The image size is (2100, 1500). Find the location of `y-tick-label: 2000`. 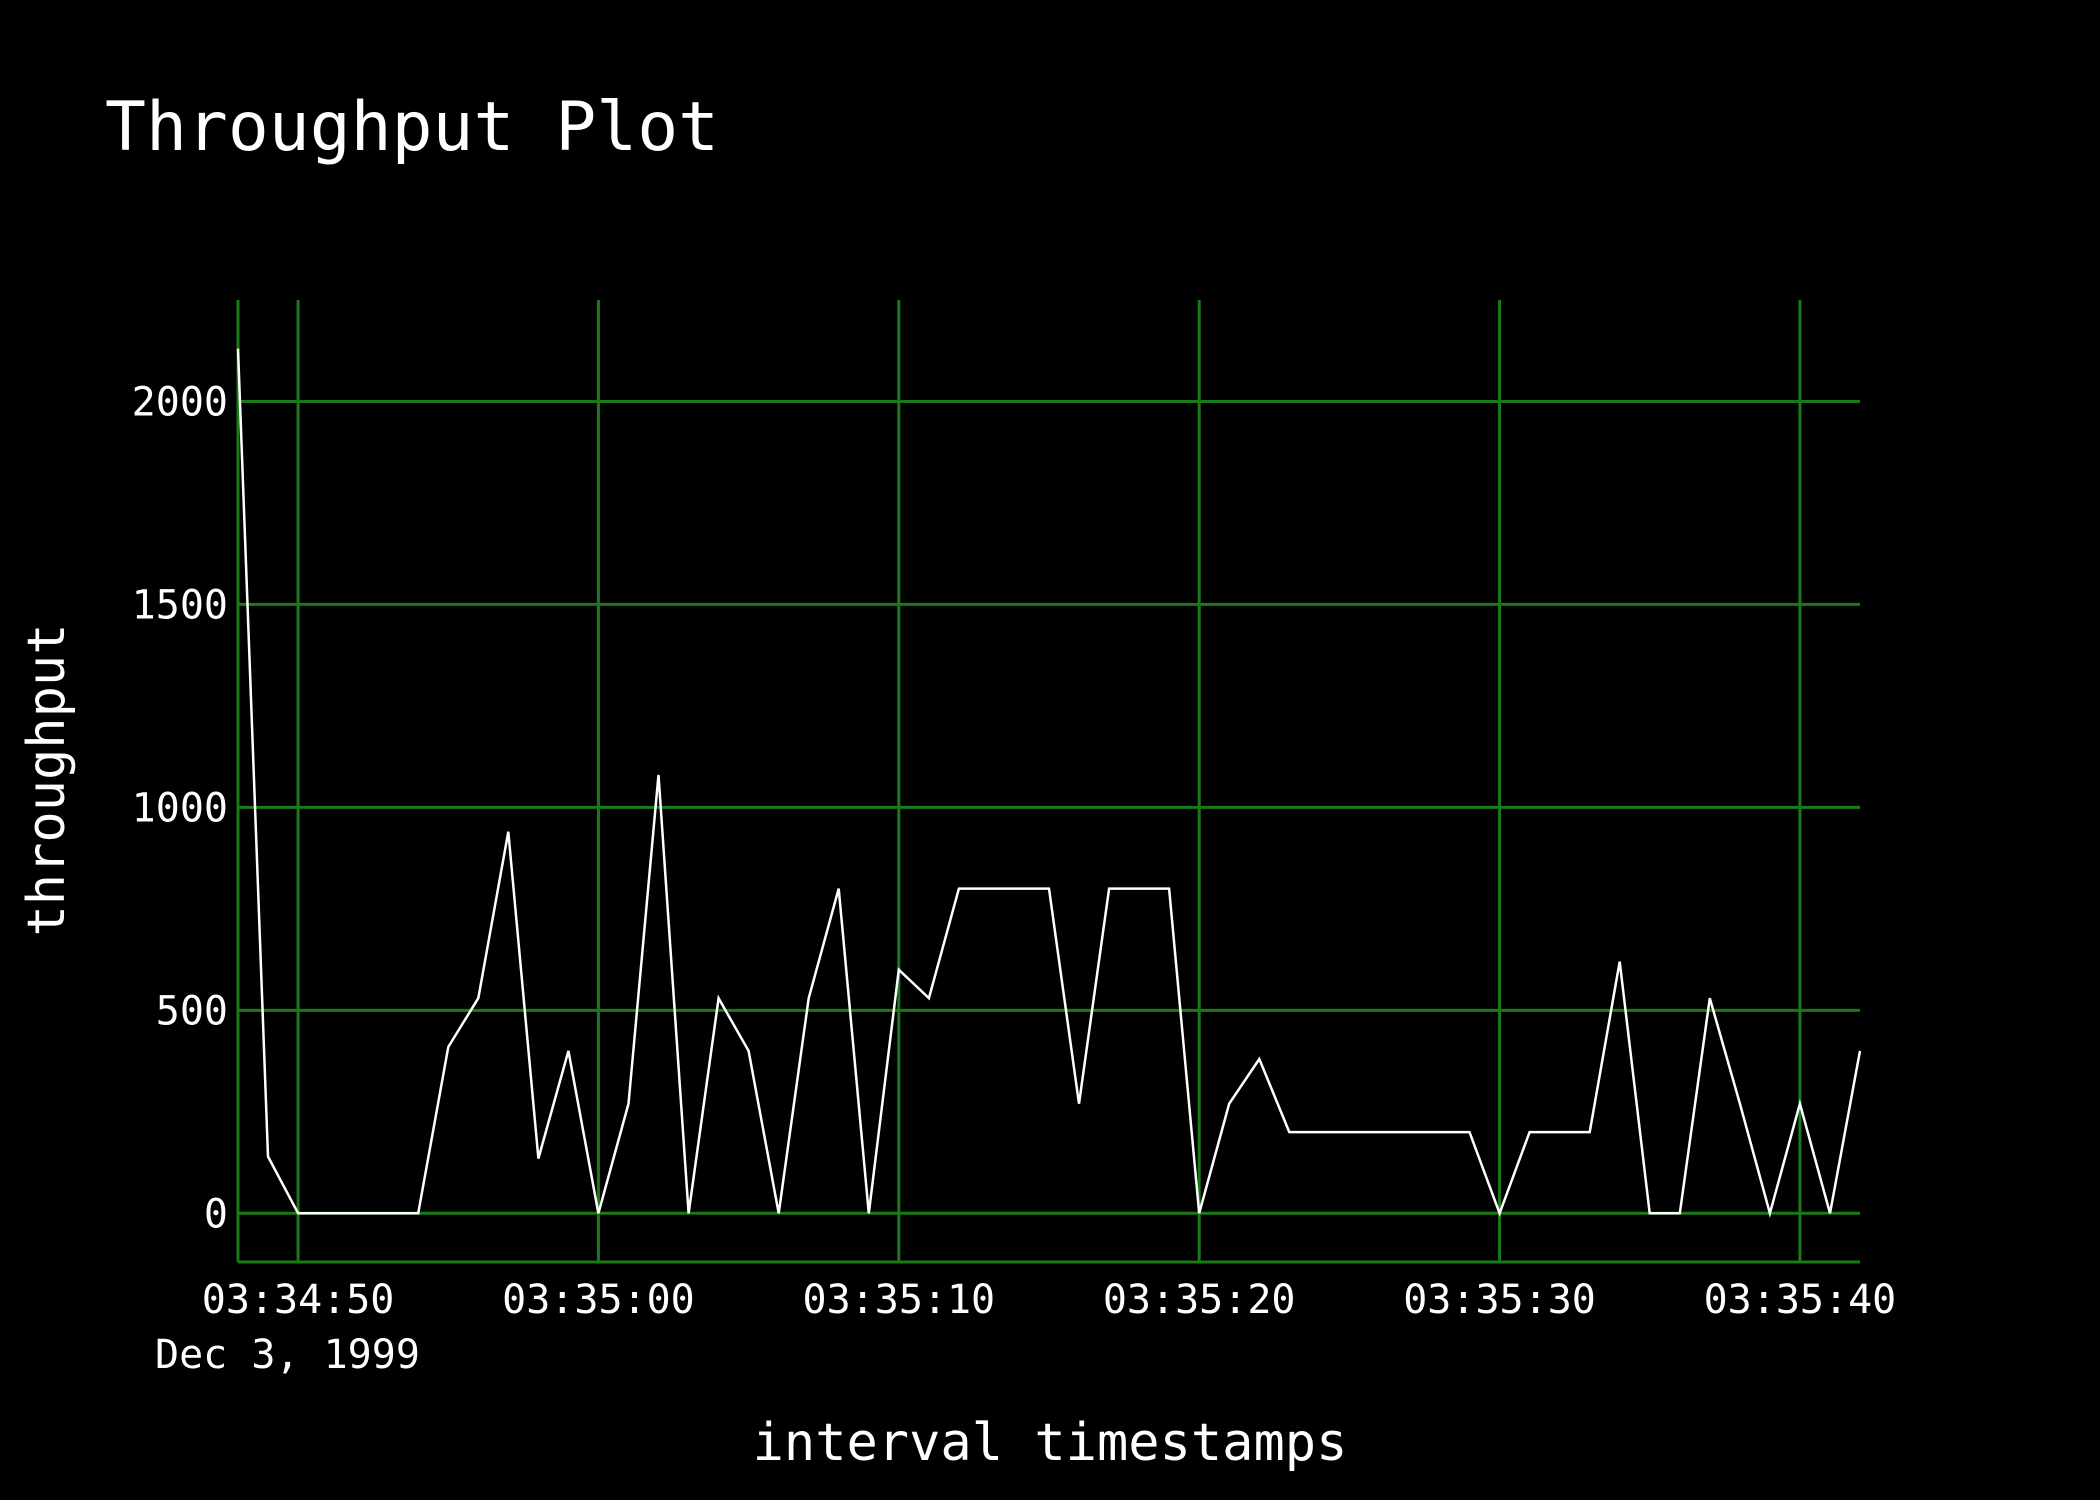

y-tick-label: 2000 is located at coordinates (180, 402).